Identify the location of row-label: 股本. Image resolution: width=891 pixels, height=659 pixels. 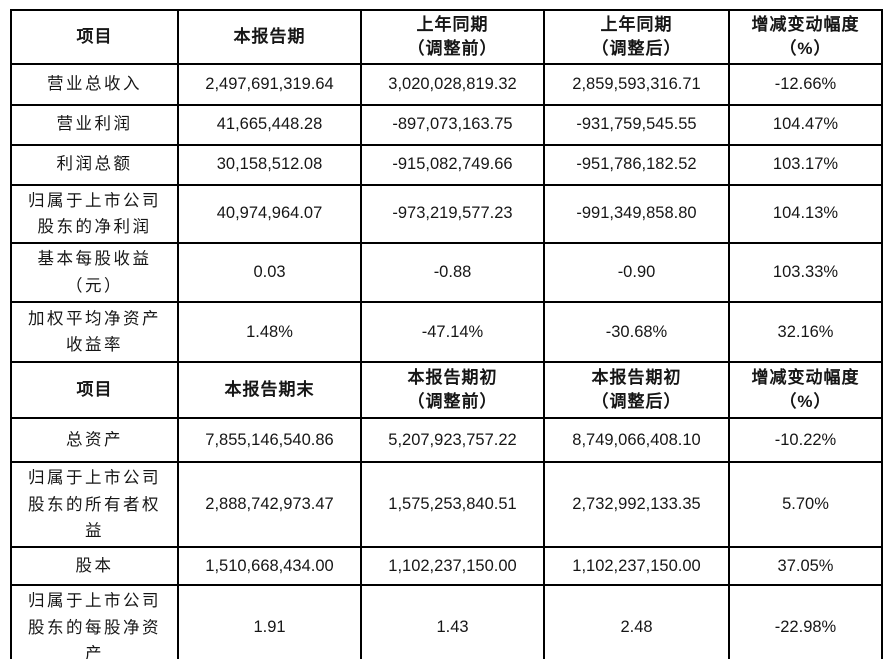
(94, 566).